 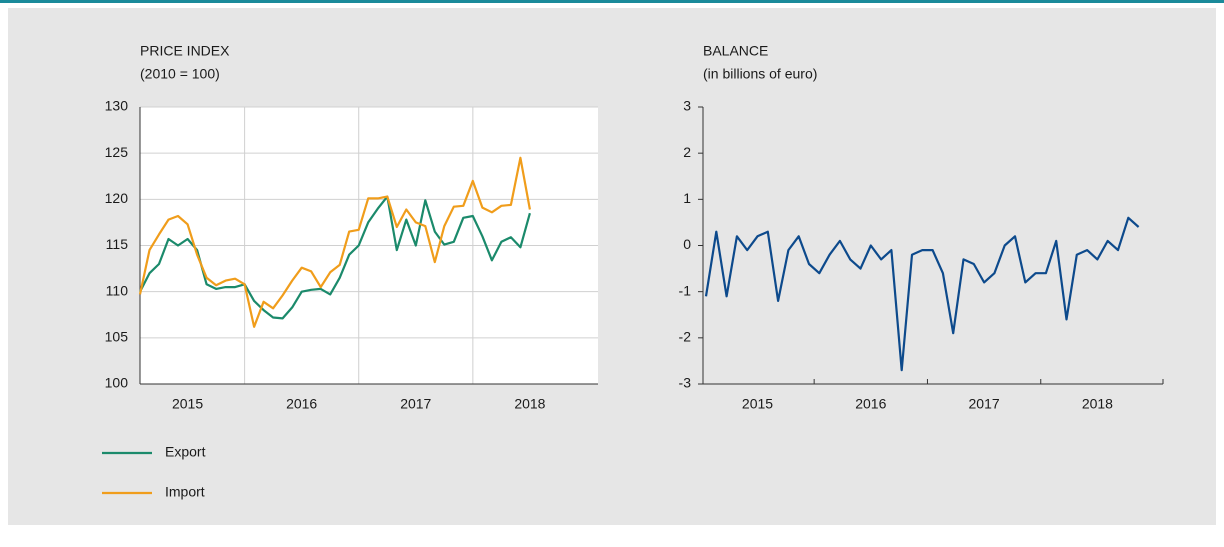 What do you see at coordinates (687, 106) in the screenshot?
I see `y-tick-label: 3` at bounding box center [687, 106].